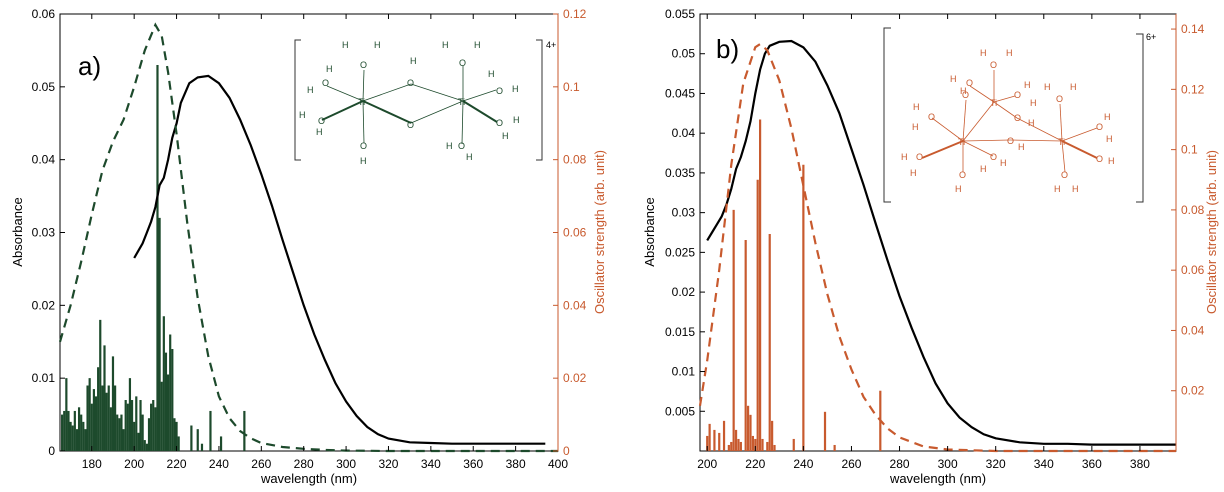 This screenshot has height=492, width=1224. What do you see at coordinates (755, 464) in the screenshot?
I see `x-tick-label: 220` at bounding box center [755, 464].